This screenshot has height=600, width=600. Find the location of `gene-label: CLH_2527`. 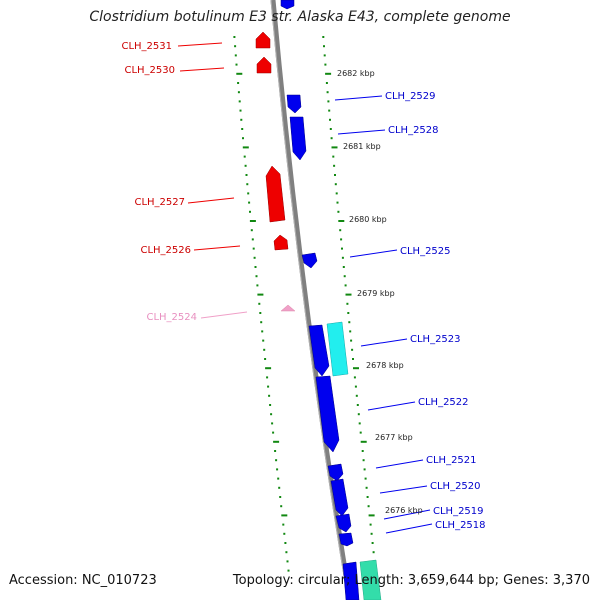

gene-label: CLH_2527 is located at coordinates (159, 202).